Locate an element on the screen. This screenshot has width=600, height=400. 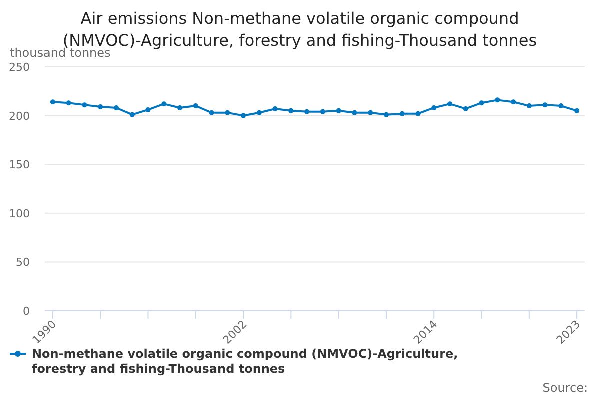
y-tick-label: 200 is located at coordinates (19, 116).